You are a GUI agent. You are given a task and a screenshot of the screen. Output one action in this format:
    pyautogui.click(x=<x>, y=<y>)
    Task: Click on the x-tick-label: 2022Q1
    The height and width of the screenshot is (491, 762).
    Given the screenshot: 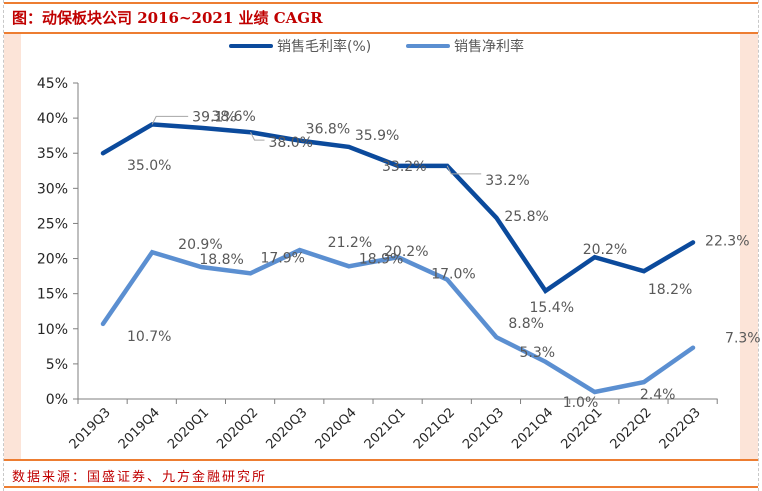 What is the action you would take?
    pyautogui.click(x=581, y=428)
    